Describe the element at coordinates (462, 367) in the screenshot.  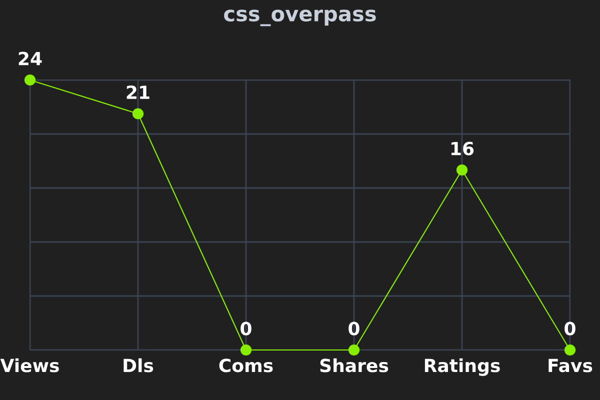
I see `x-tick-label: Ratings` at that location.